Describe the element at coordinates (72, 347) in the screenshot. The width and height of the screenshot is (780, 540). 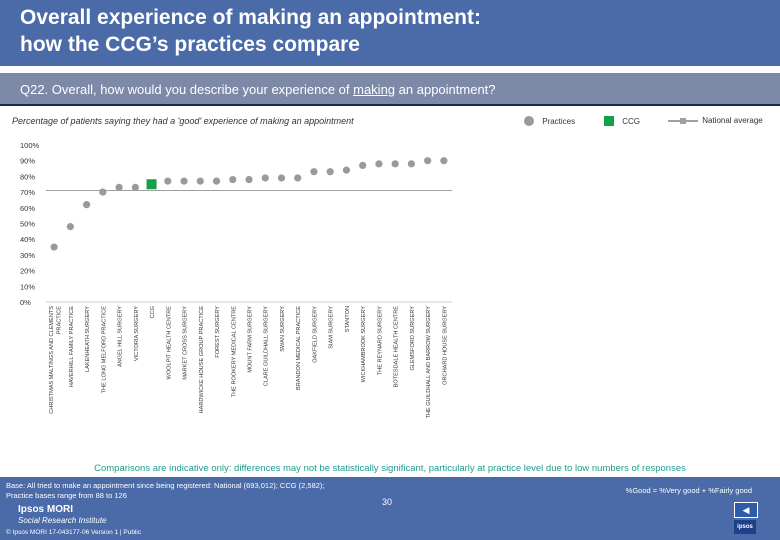
I see `x-tick-label: HAVERHILL FAMILY PRACTICE` at that location.